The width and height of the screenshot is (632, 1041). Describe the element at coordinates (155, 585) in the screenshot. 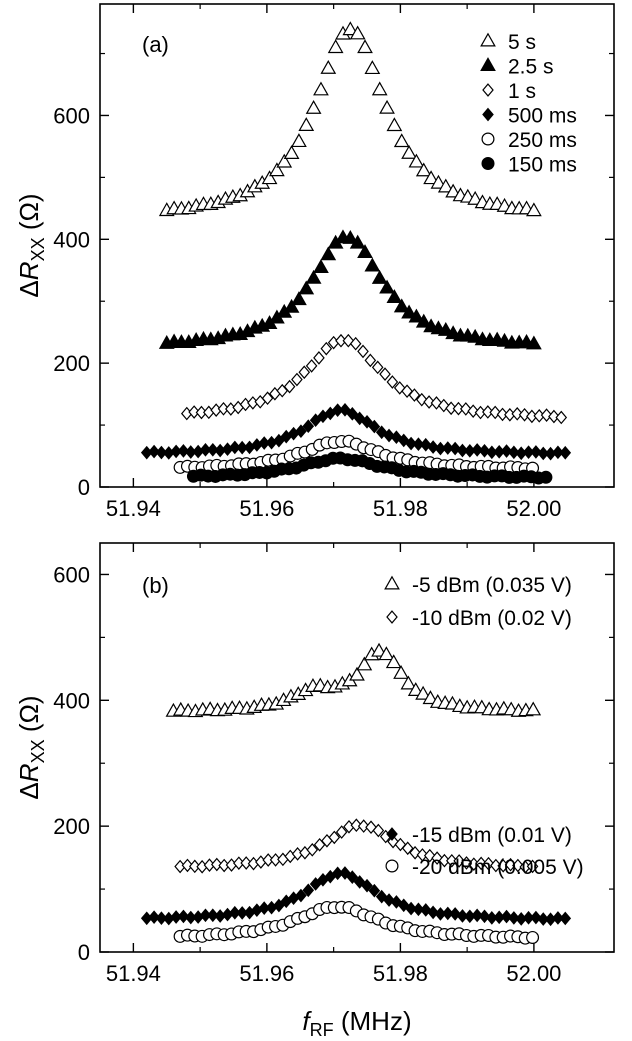

I see `panel-label: (b)` at that location.